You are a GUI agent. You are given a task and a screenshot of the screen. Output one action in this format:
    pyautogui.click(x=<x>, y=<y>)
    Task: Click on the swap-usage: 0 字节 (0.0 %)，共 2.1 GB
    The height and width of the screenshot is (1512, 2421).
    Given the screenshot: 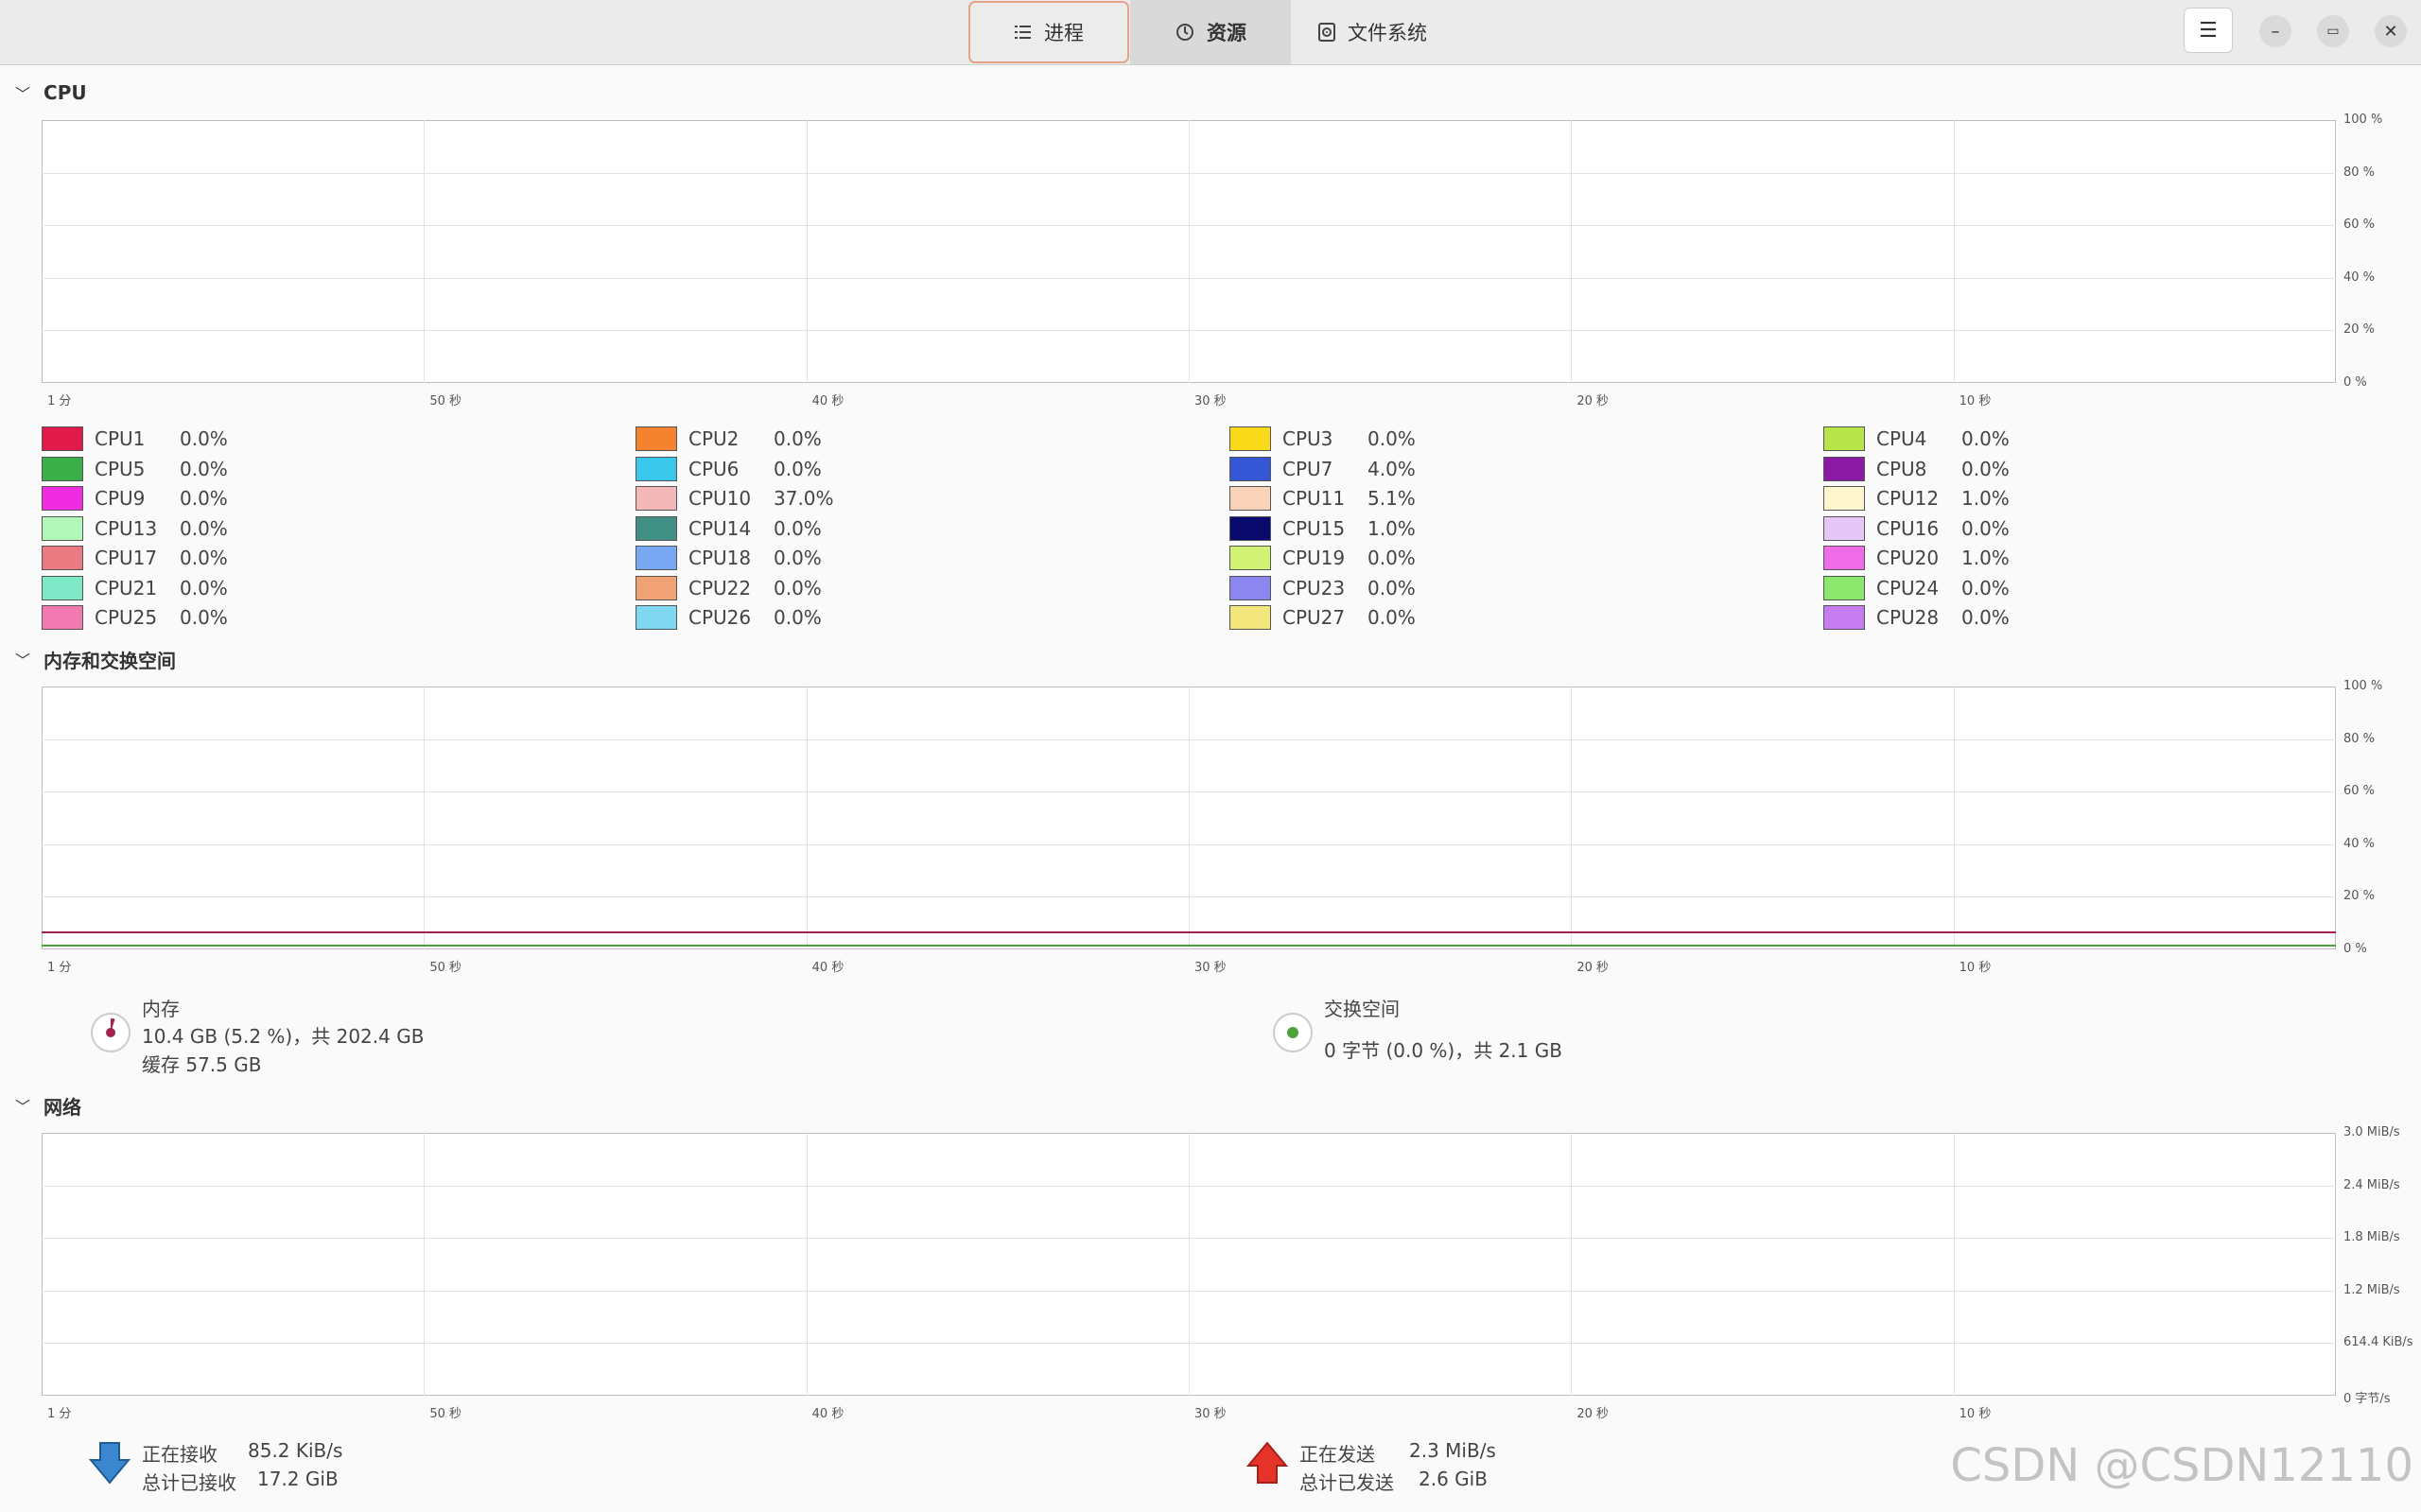 What is the action you would take?
    pyautogui.click(x=1443, y=1051)
    